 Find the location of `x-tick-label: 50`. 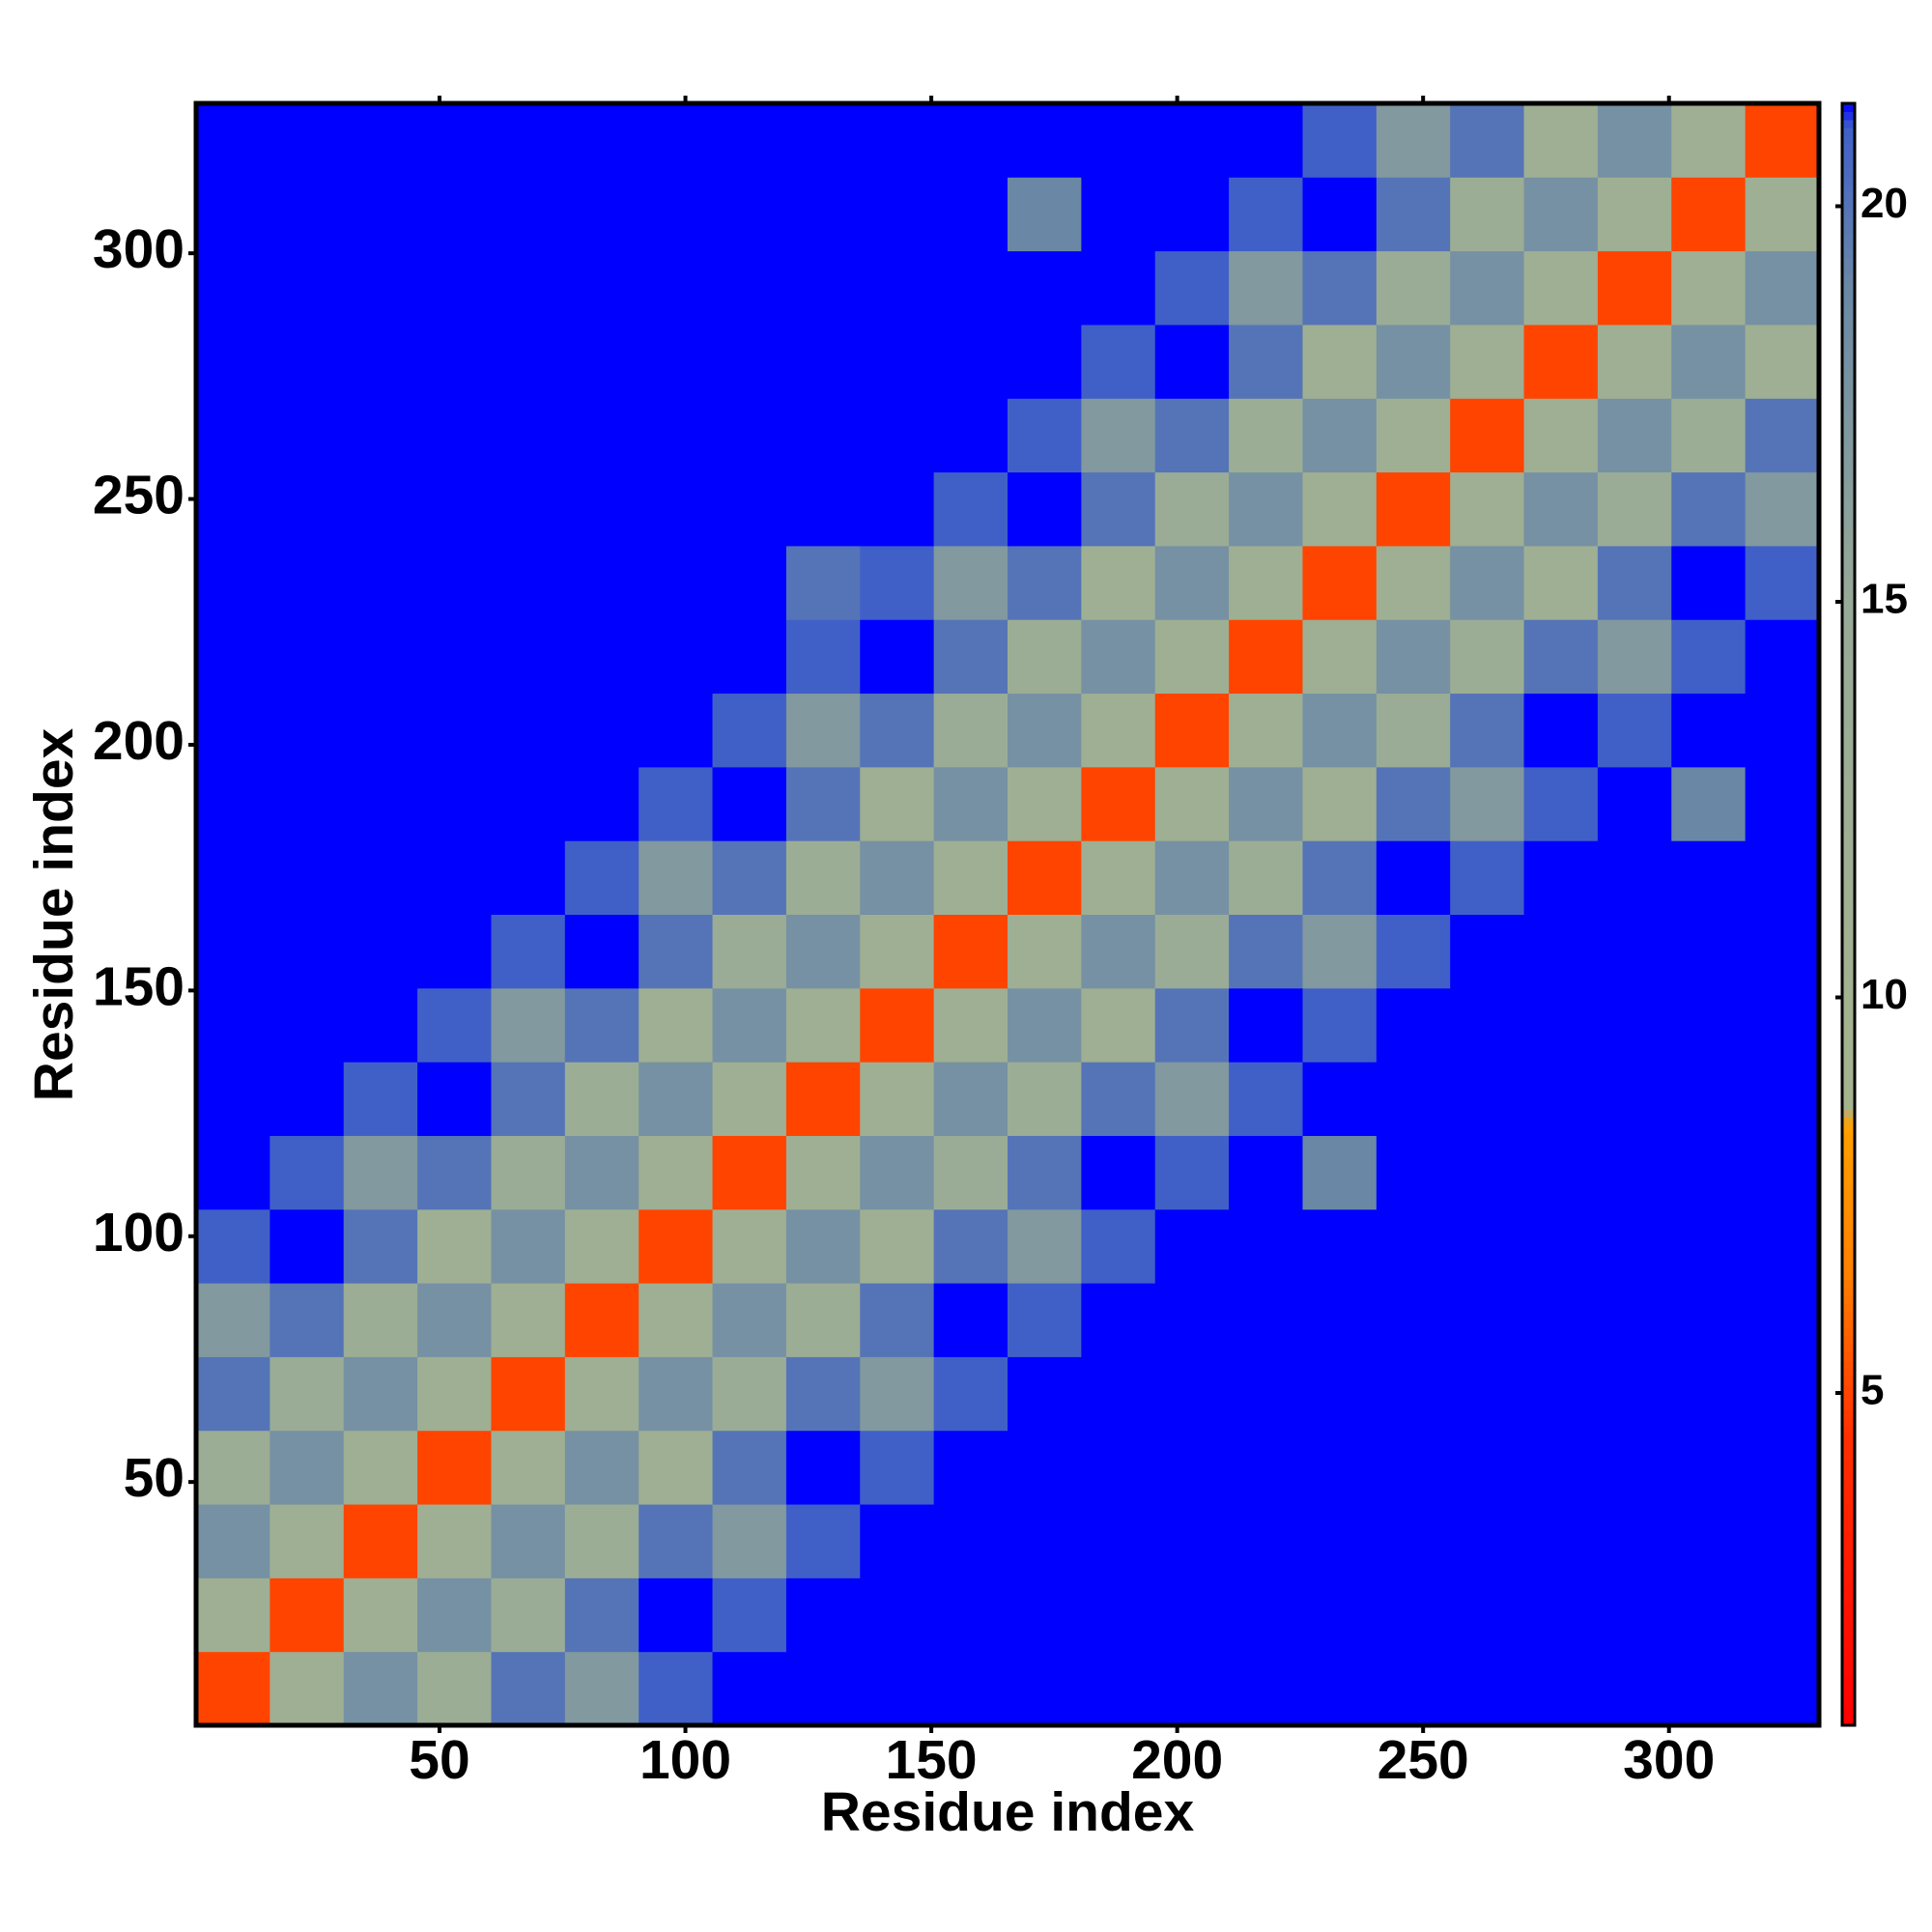

x-tick-label: 50 is located at coordinates (439, 1760).